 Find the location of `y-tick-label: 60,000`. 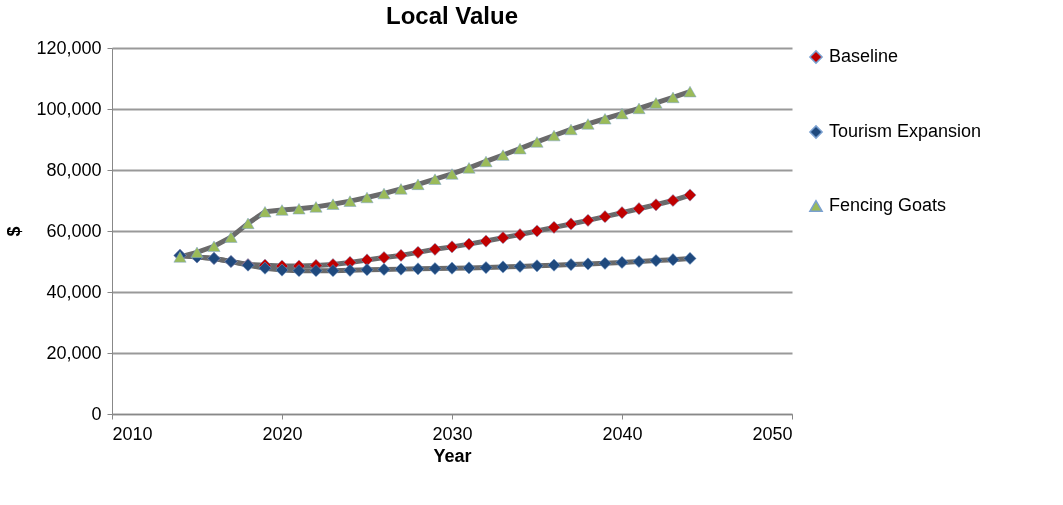

y-tick-label: 60,000 is located at coordinates (74, 230).